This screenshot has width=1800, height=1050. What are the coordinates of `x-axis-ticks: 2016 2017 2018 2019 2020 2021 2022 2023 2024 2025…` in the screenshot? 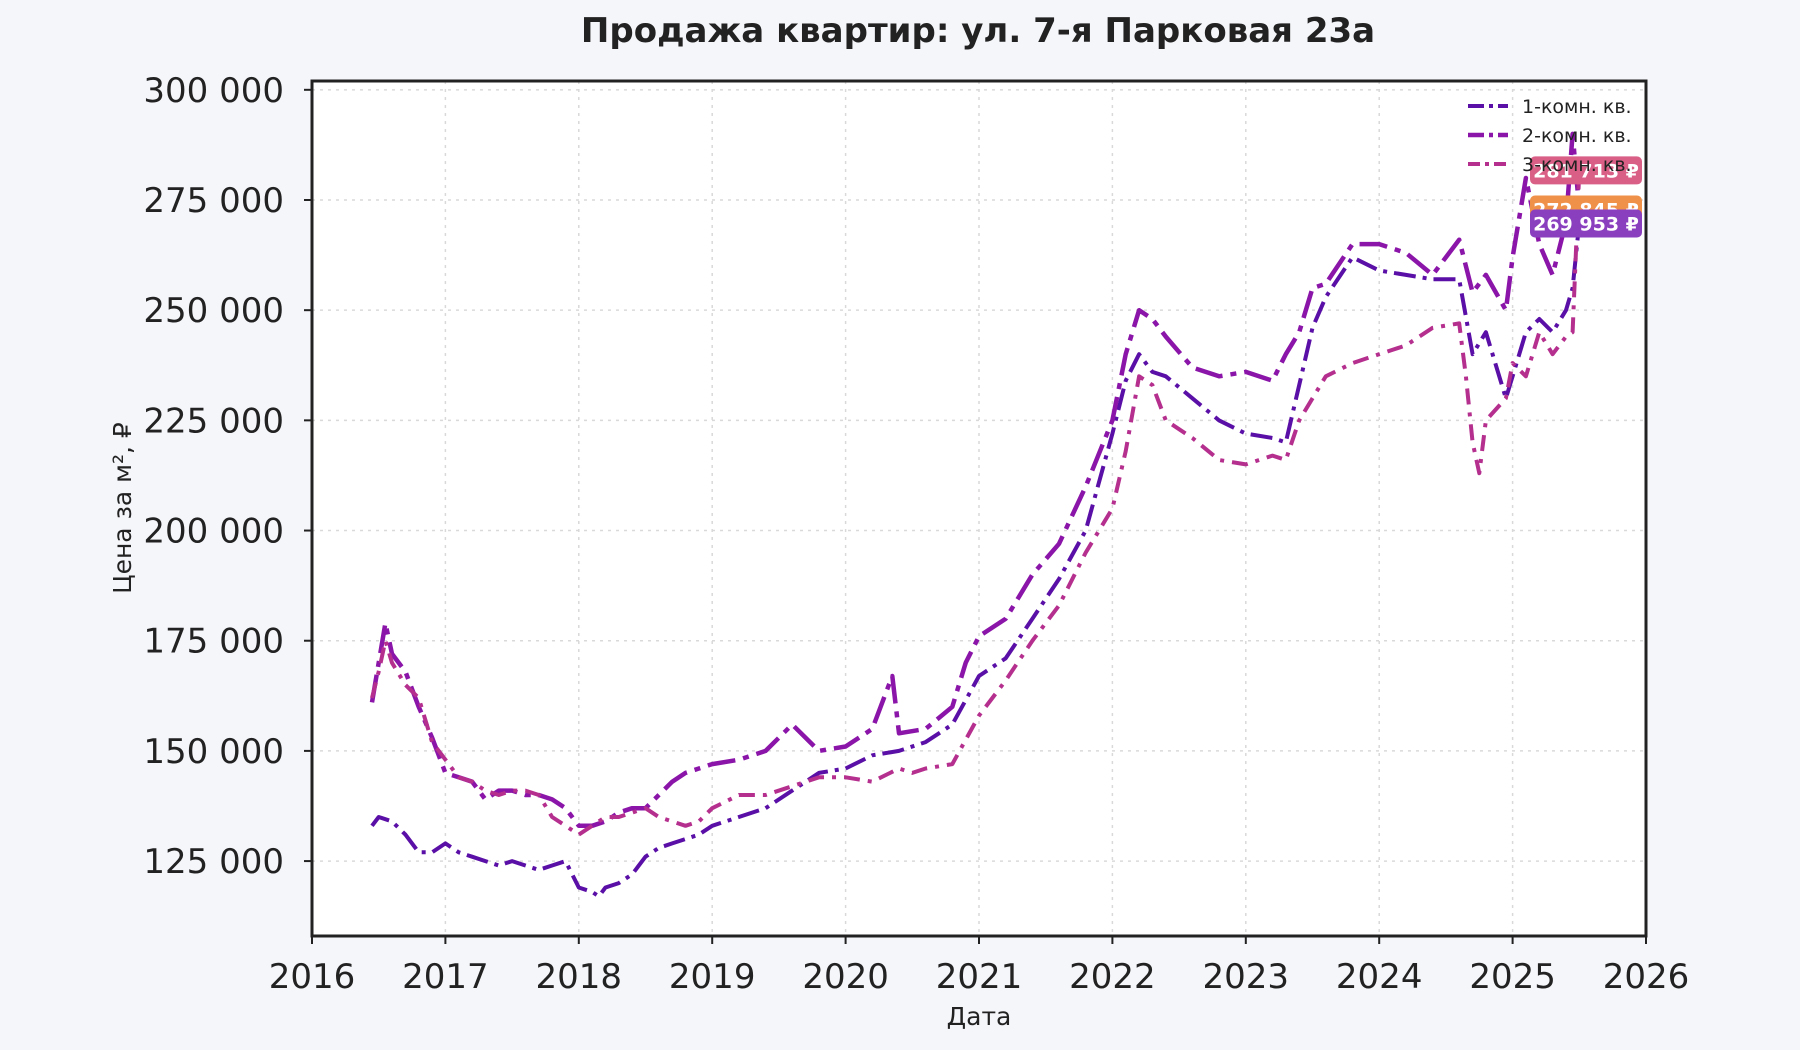 It's located at (979, 966).